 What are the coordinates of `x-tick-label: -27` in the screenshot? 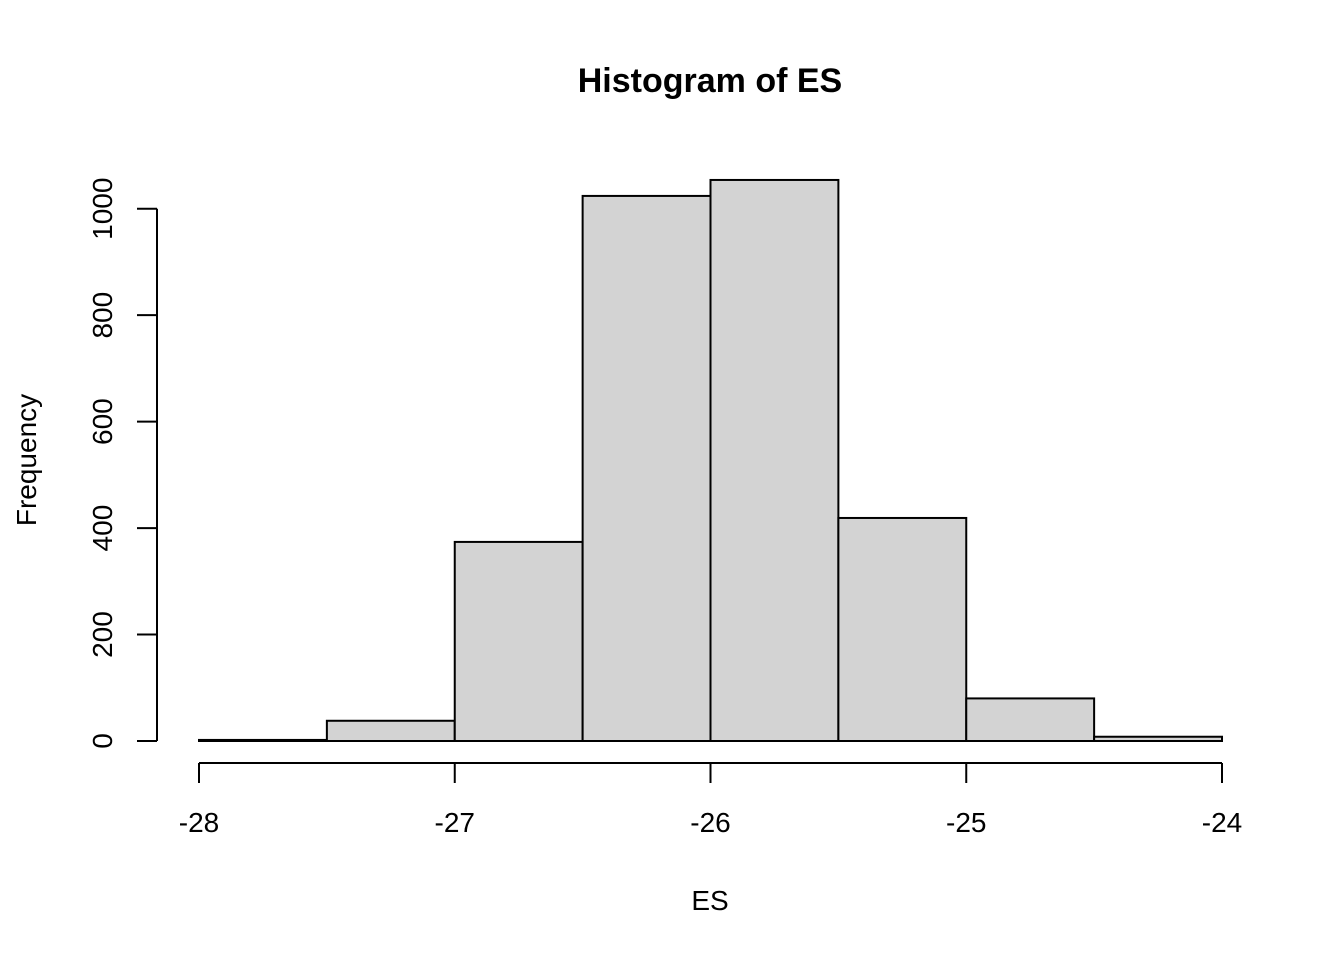 It's located at (455, 822).